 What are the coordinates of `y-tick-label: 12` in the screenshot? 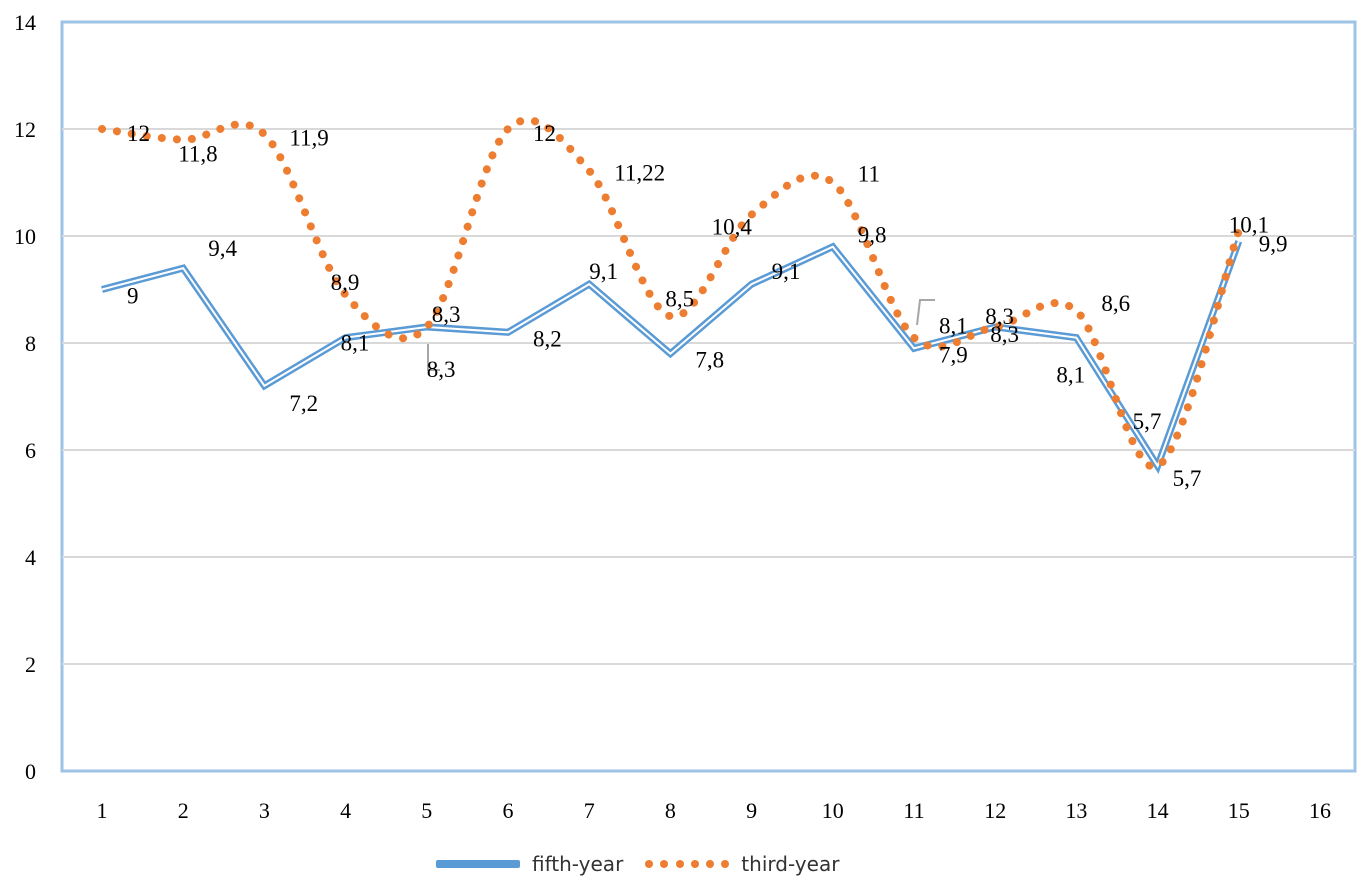 It's located at (25, 129).